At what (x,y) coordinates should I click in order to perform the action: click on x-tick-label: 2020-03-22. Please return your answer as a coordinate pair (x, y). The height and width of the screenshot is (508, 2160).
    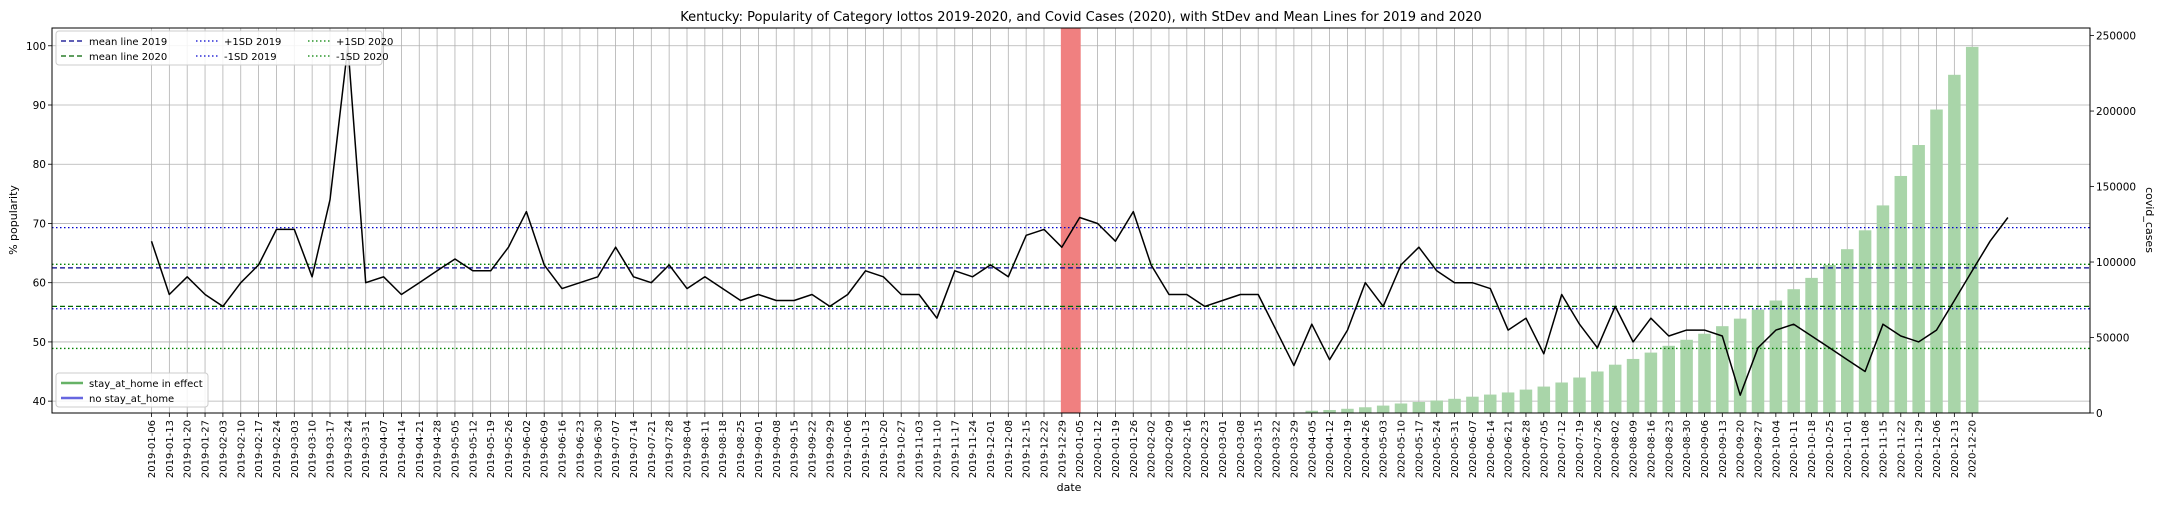
    Looking at the image, I should click on (1277, 449).